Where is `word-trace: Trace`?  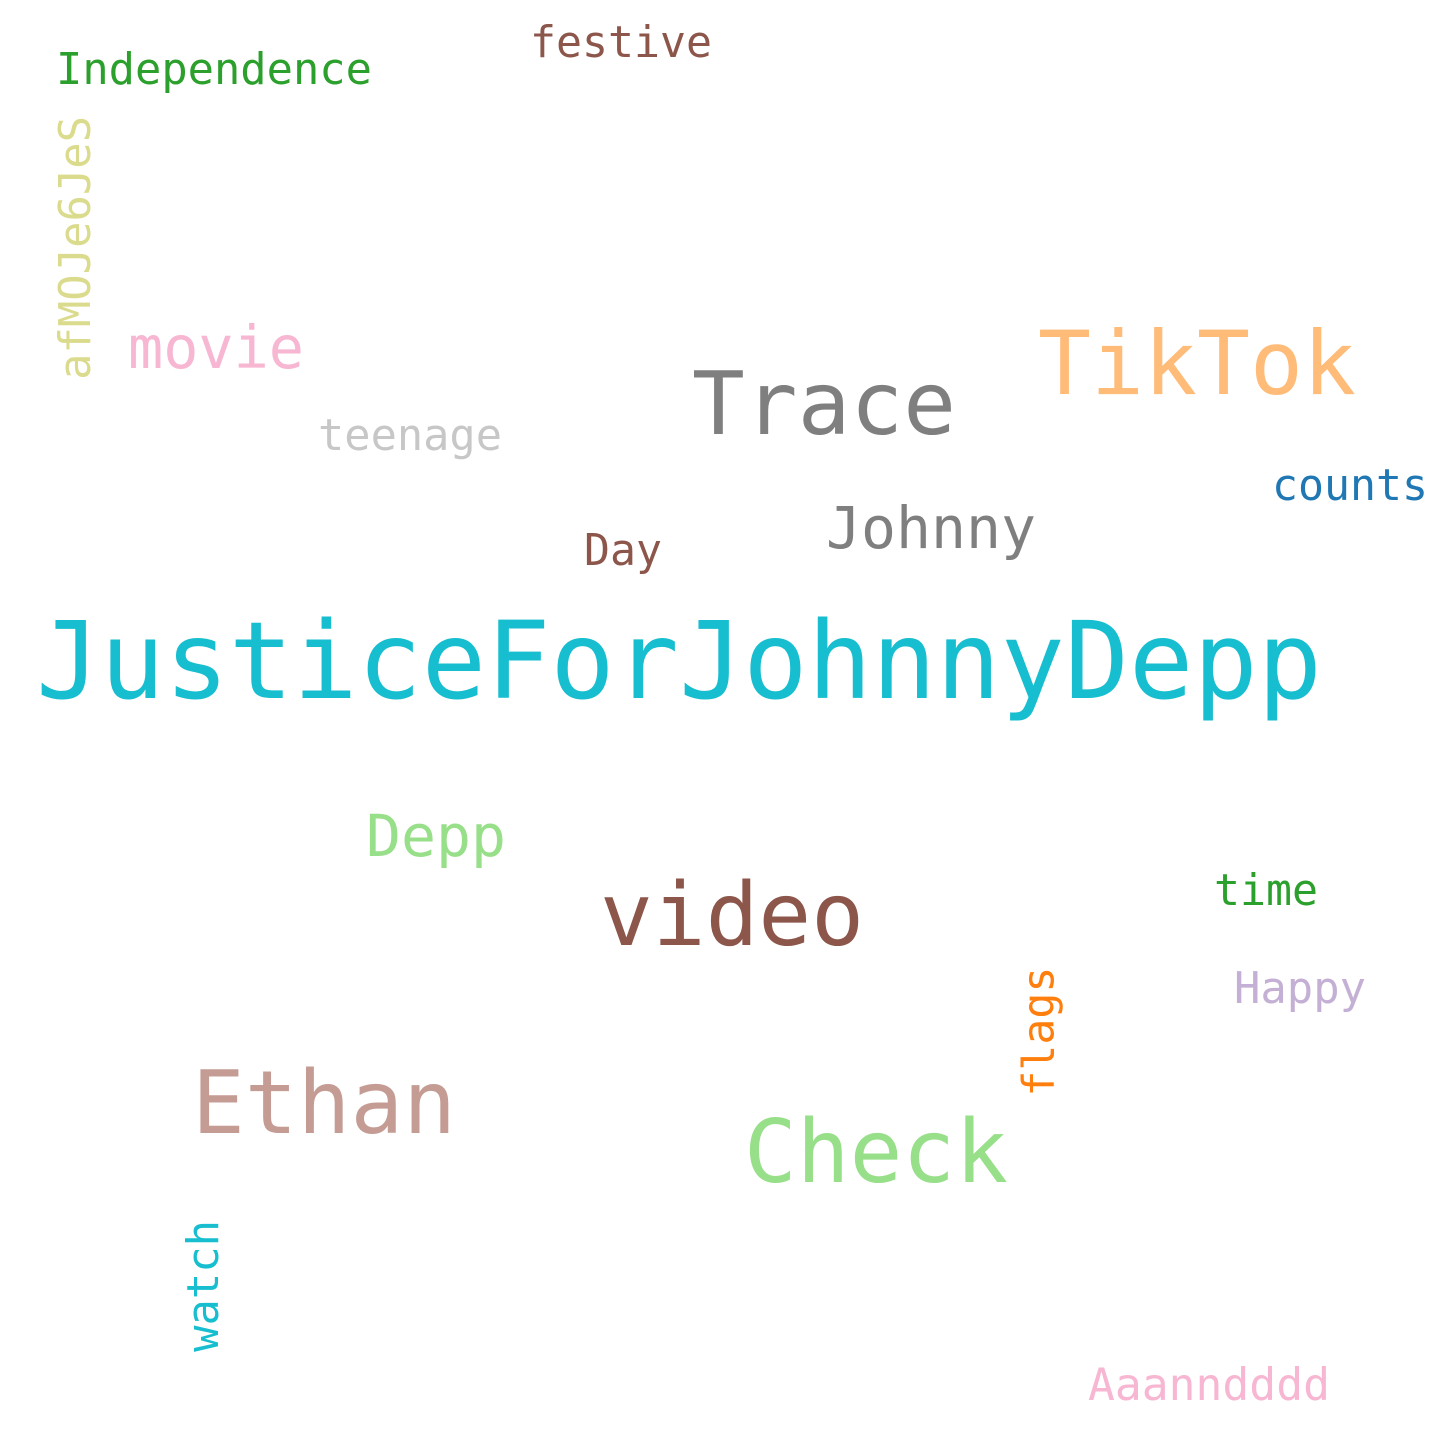
word-trace: Trace is located at coordinates (824, 403).